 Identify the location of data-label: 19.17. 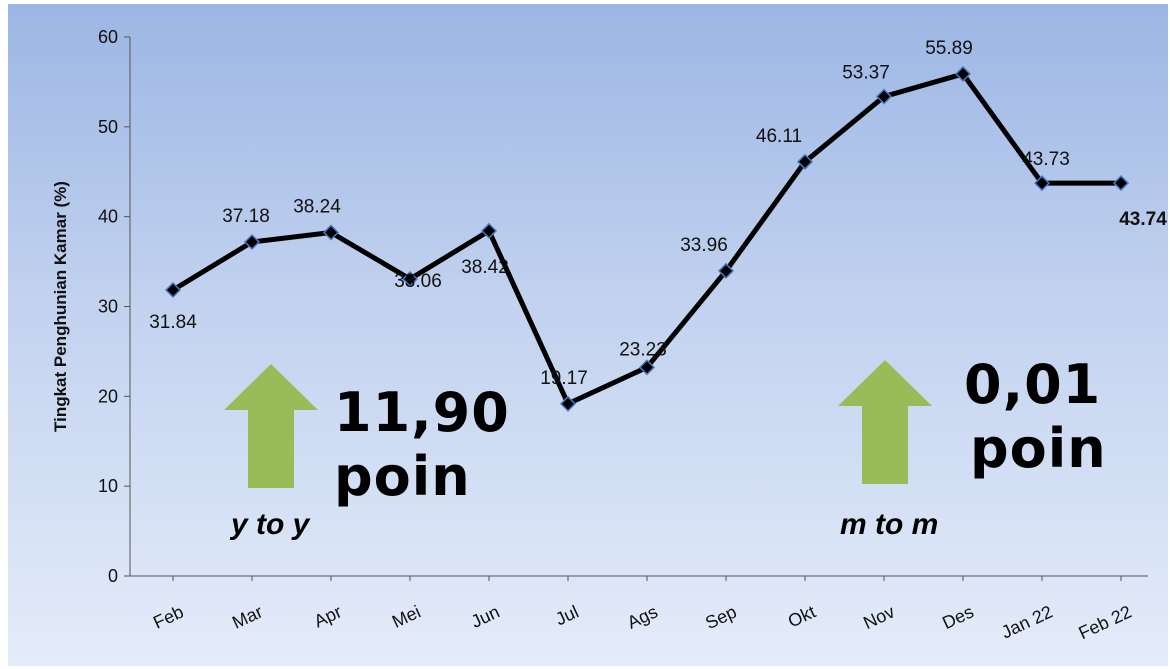
(564, 378).